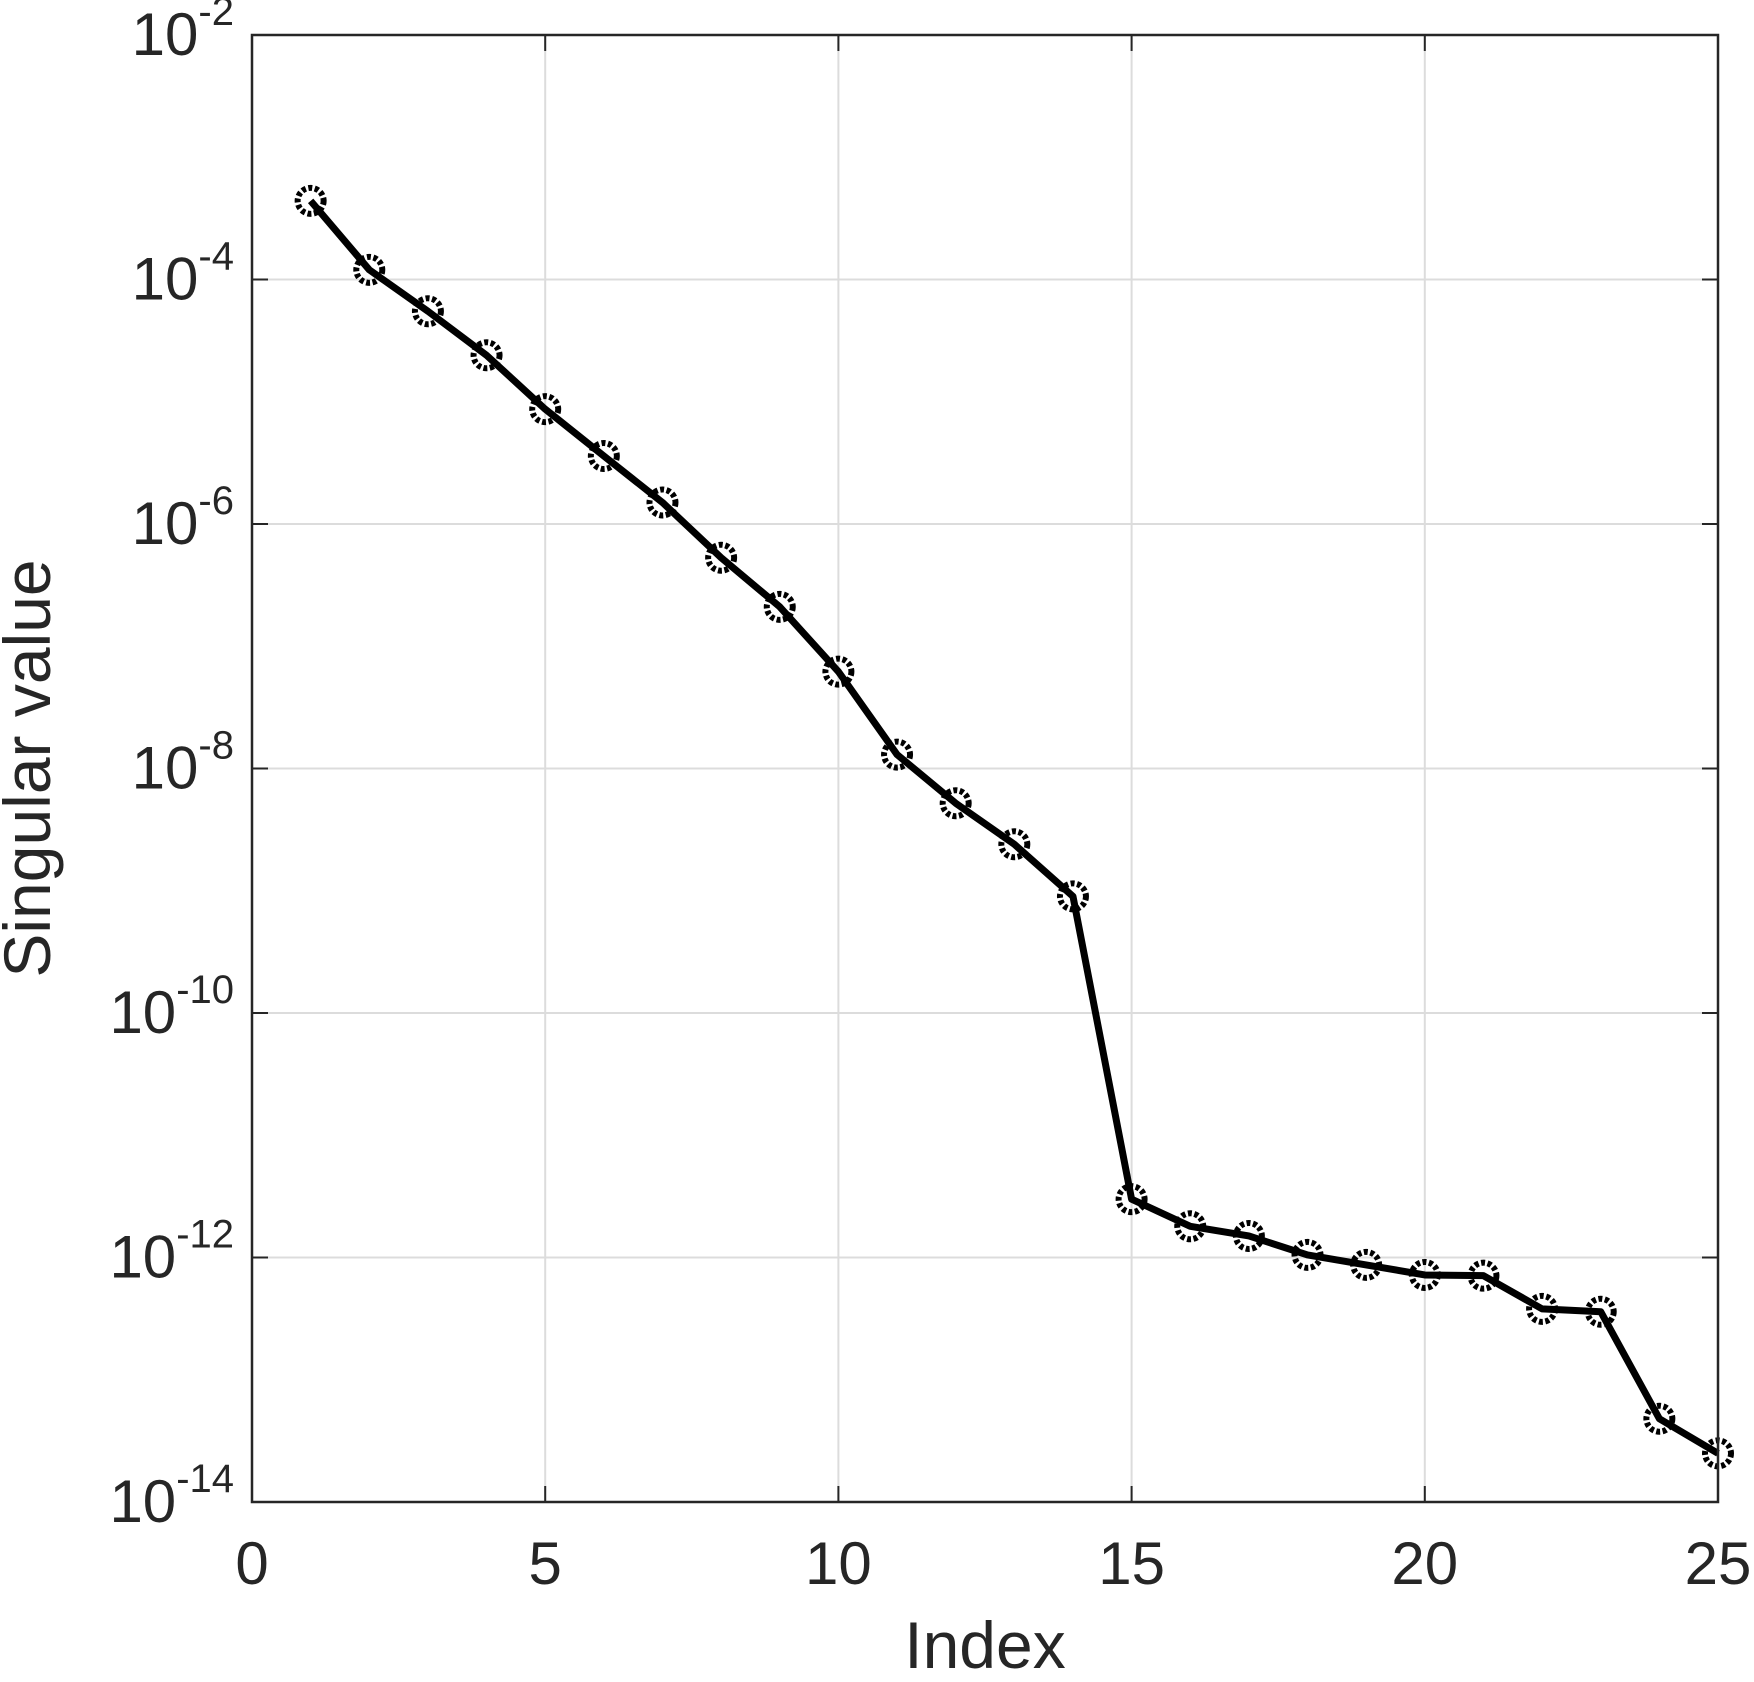 The height and width of the screenshot is (1682, 1754). I want to click on y-tick-label: 10⁻², so click(183, 34).